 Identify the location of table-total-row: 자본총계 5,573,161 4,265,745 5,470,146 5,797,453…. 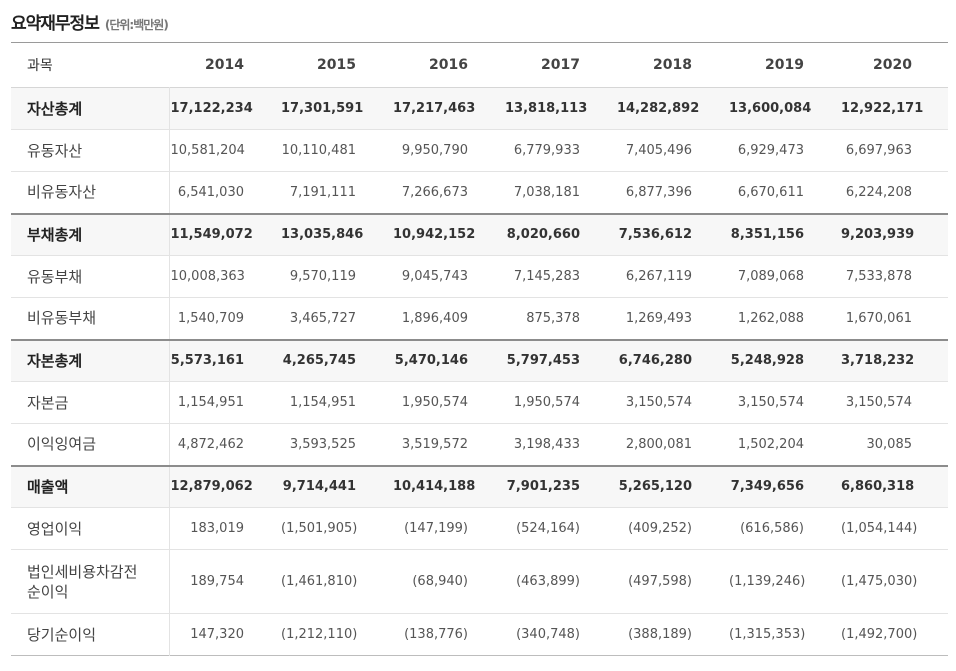
(479, 360).